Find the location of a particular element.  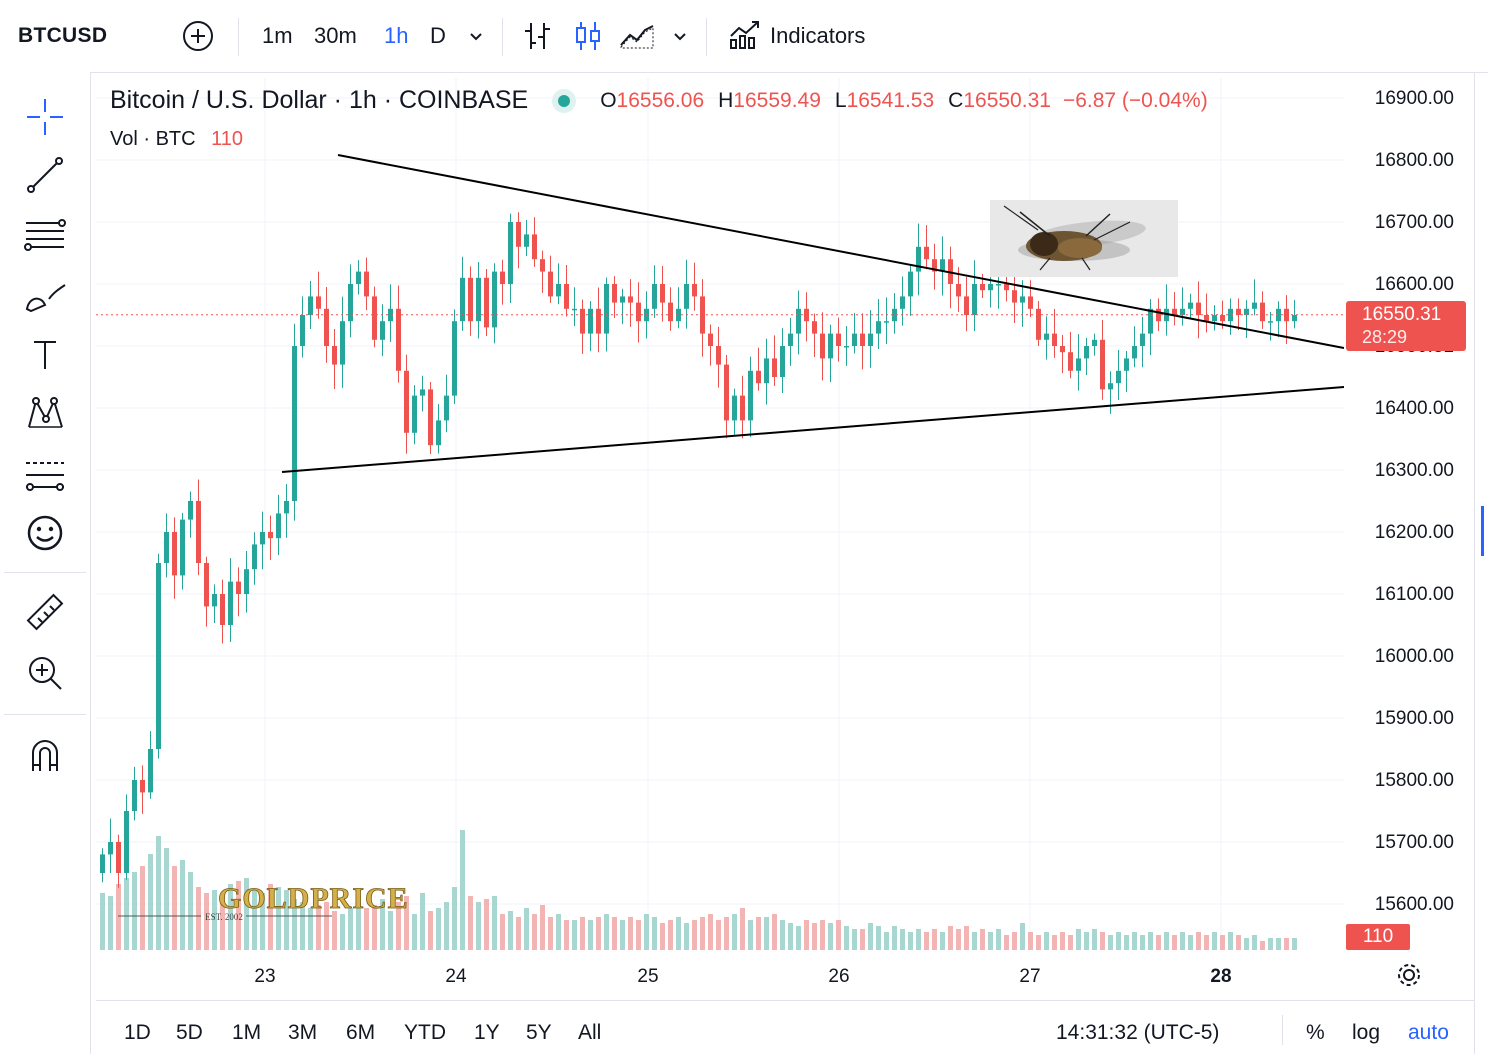

smiley-icon is located at coordinates (45, 533).